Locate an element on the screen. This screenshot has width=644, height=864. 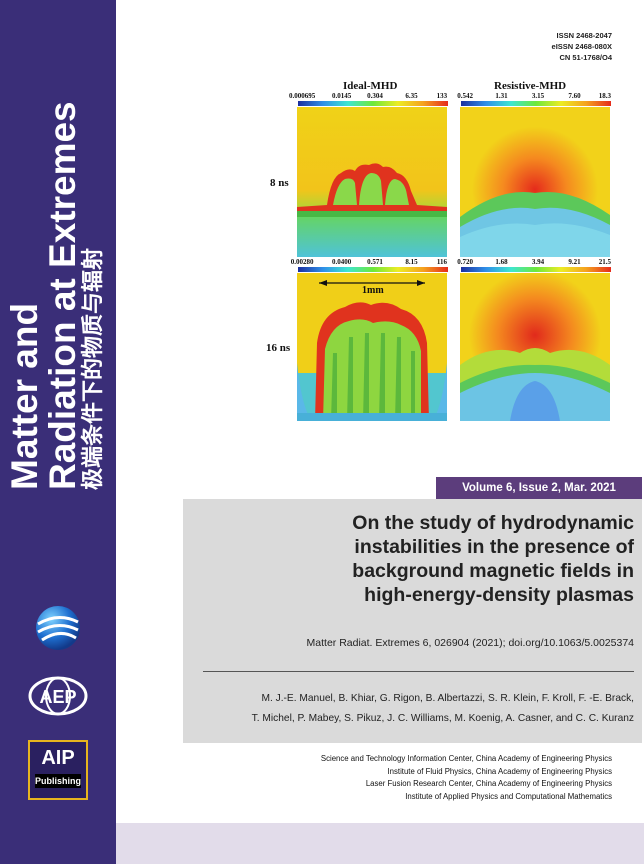
issn-electronic: eISSN 2468-080X is located at coordinates (581, 46).